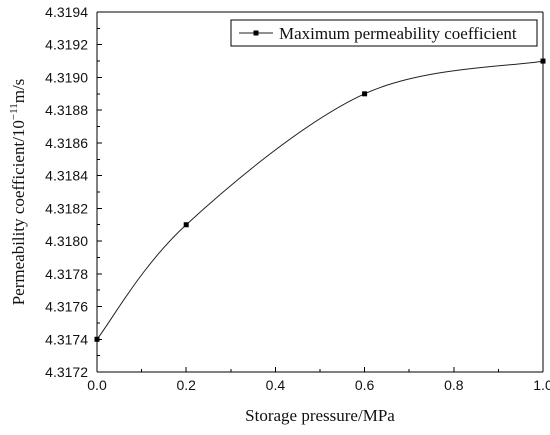 This screenshot has width=550, height=435. Describe the element at coordinates (256, 33) in the screenshot. I see `legend-marker` at that location.